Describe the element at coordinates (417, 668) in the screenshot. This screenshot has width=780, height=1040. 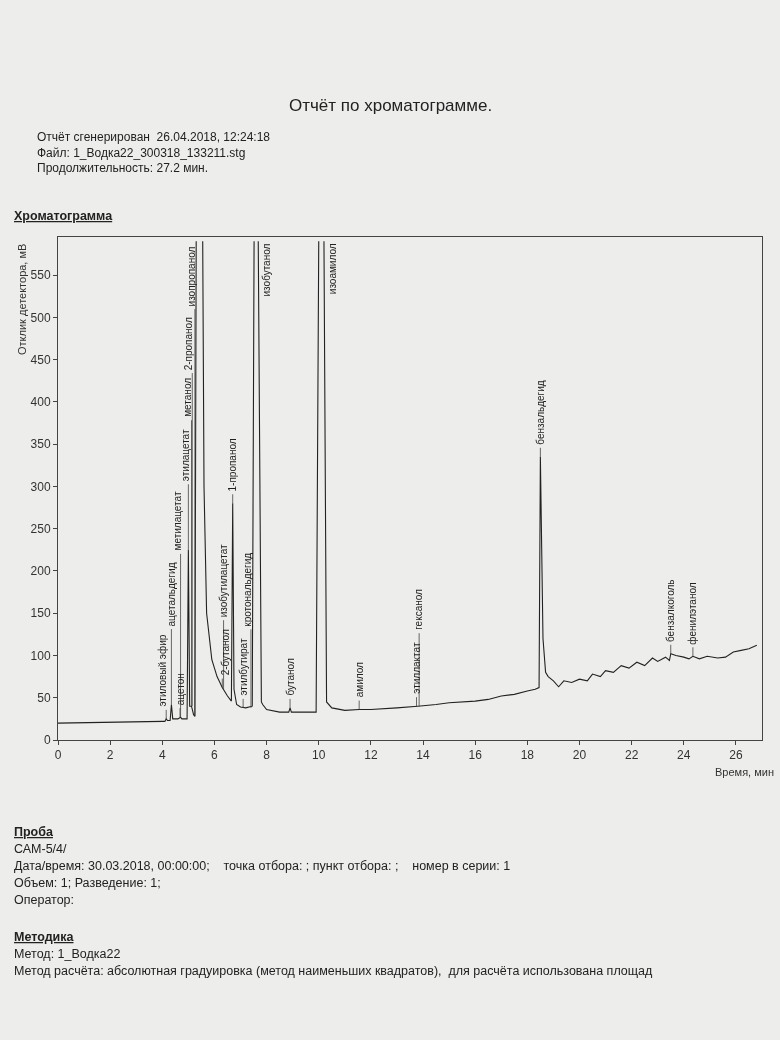
I see `annotation: этиллактат` at that location.